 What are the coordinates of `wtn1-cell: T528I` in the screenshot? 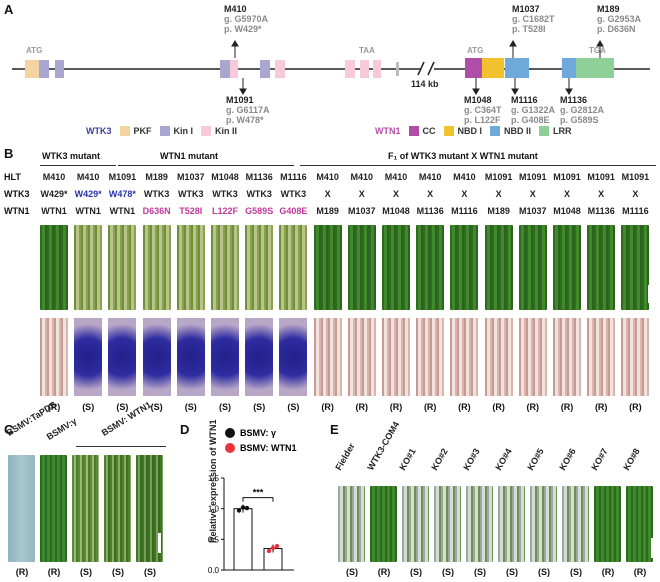 It's located at (191, 211).